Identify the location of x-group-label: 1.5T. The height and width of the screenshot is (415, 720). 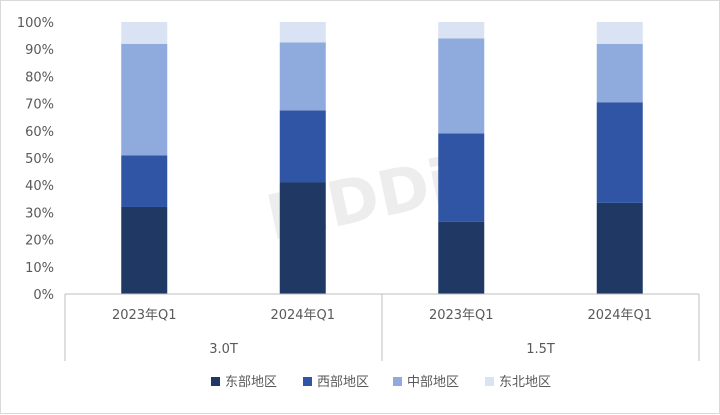
(540, 349).